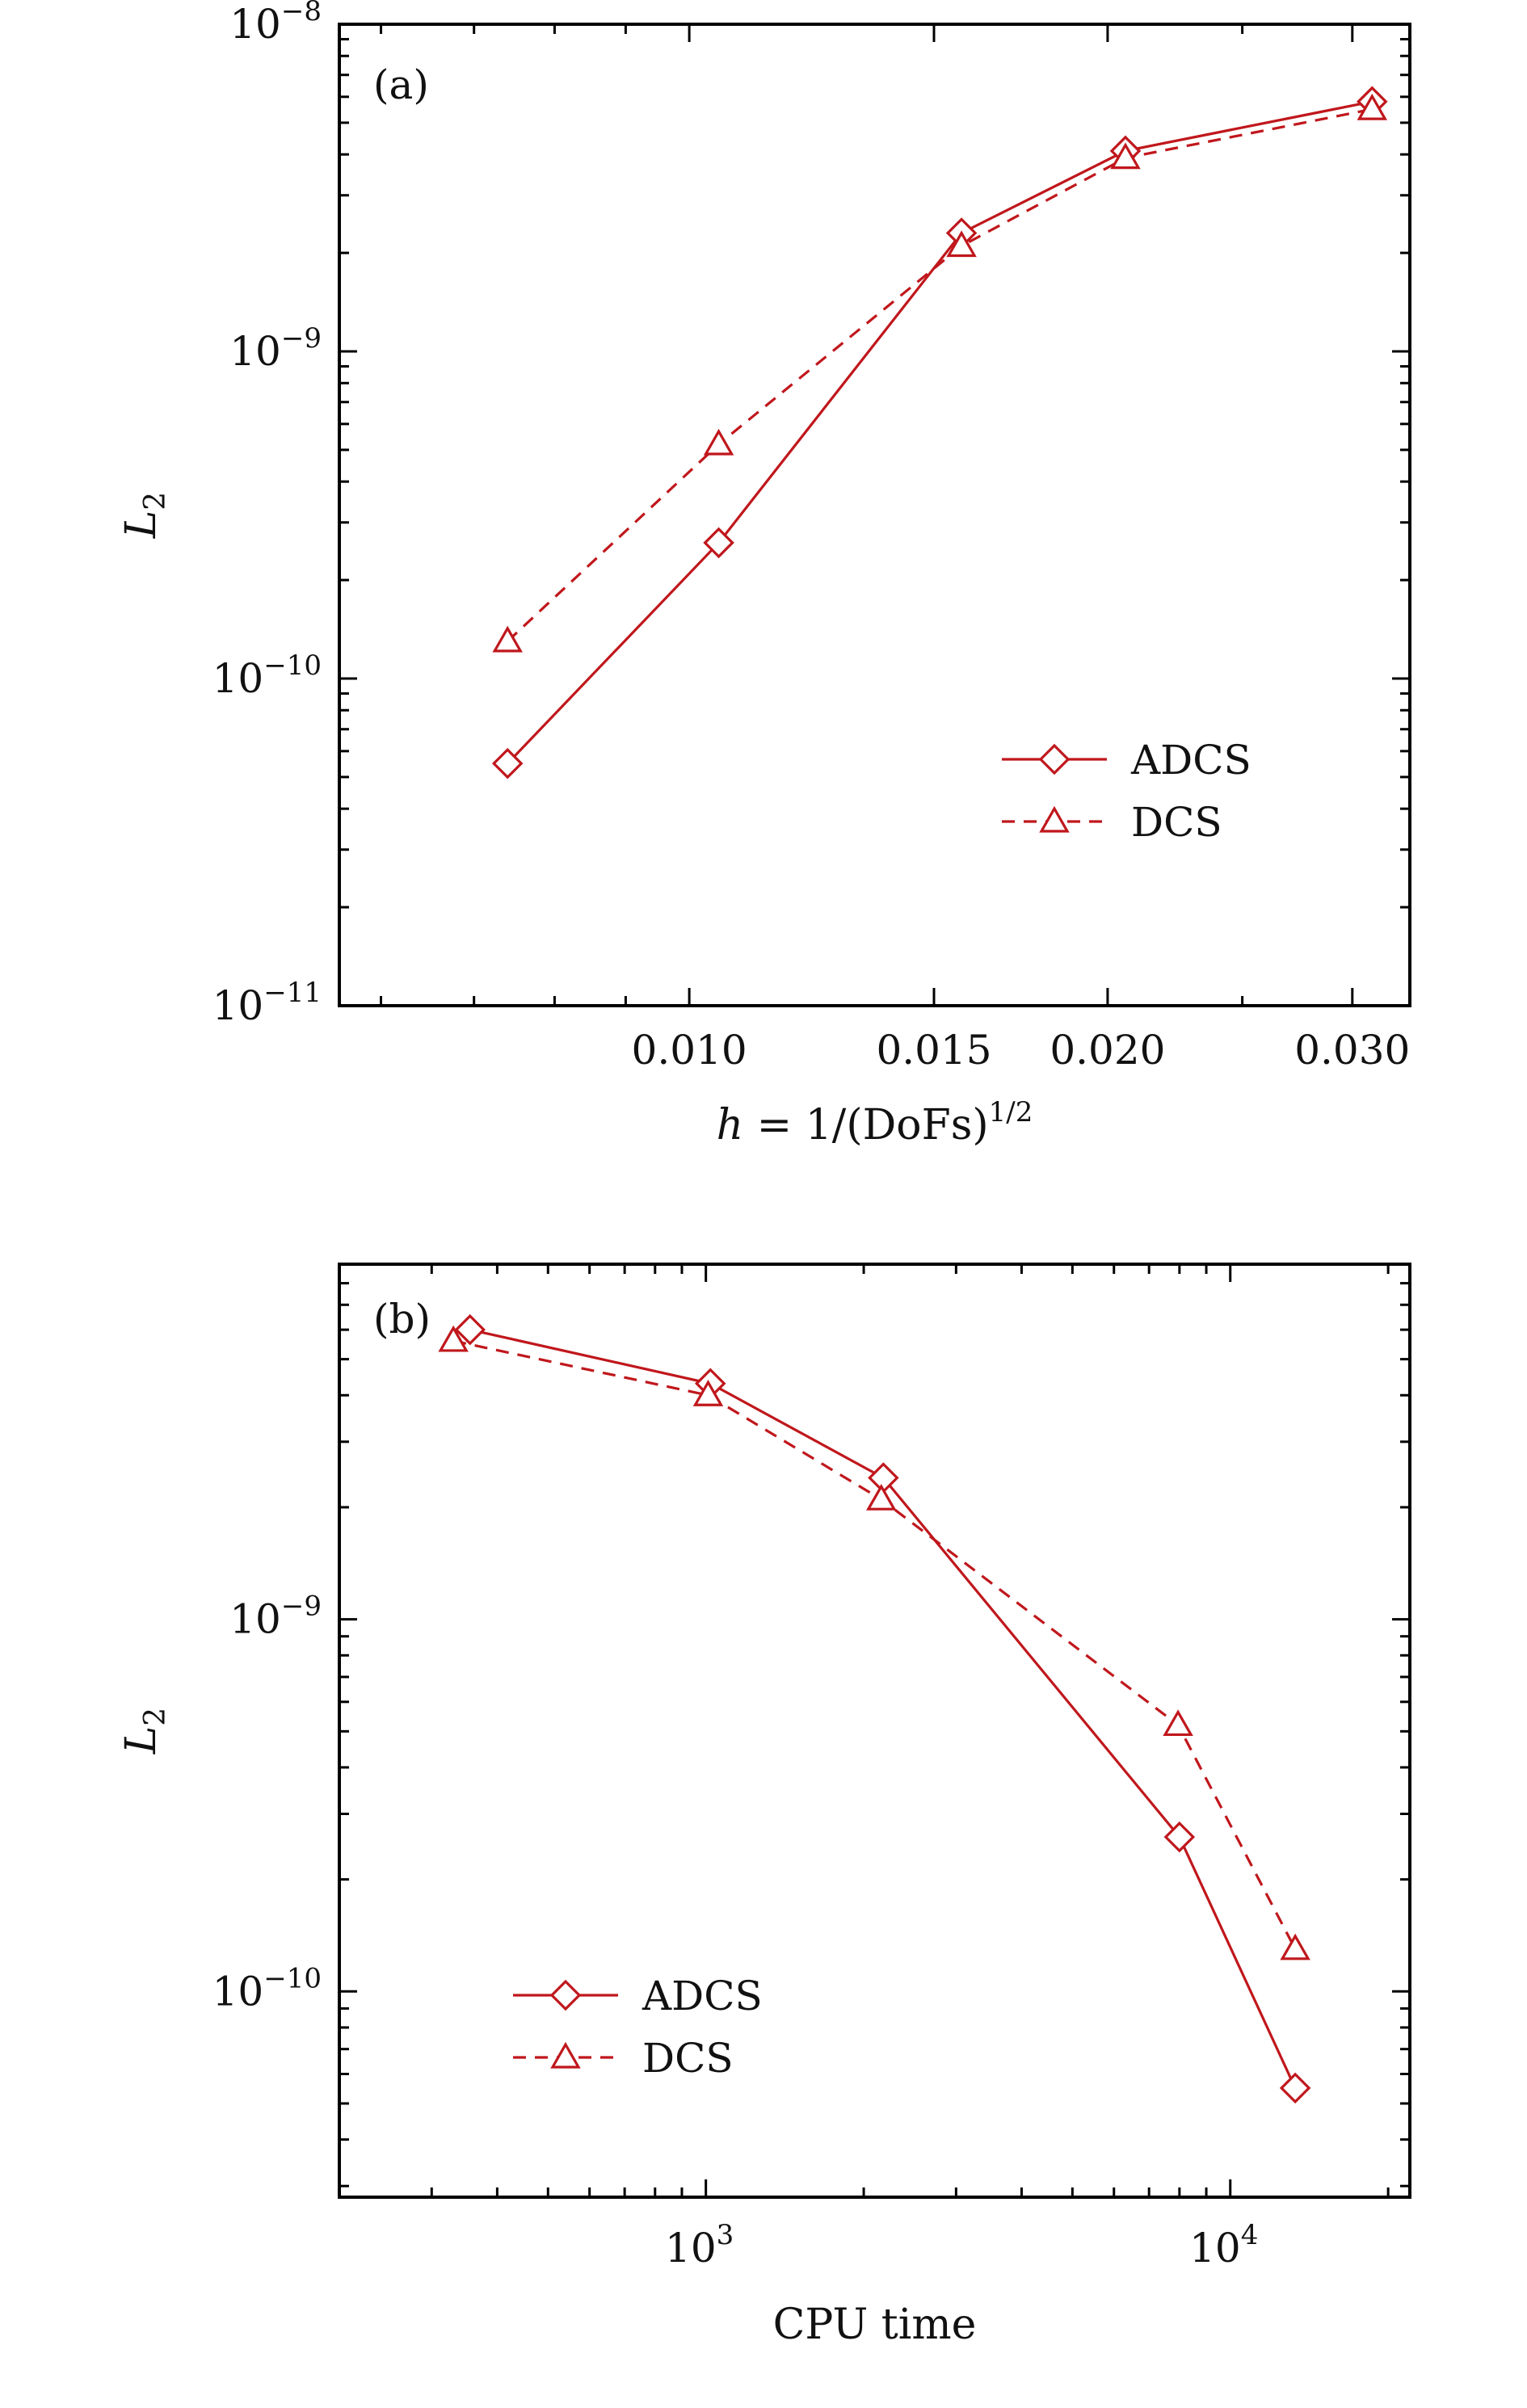  What do you see at coordinates (689, 1050) in the screenshot?
I see `x-tick-label: 0.010` at bounding box center [689, 1050].